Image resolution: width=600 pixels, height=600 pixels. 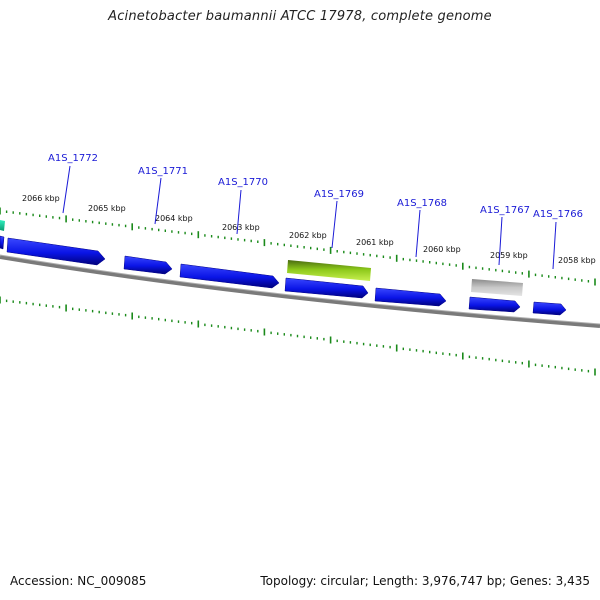 I want to click on ruler-label: 2062 kbp, so click(x=308, y=235).